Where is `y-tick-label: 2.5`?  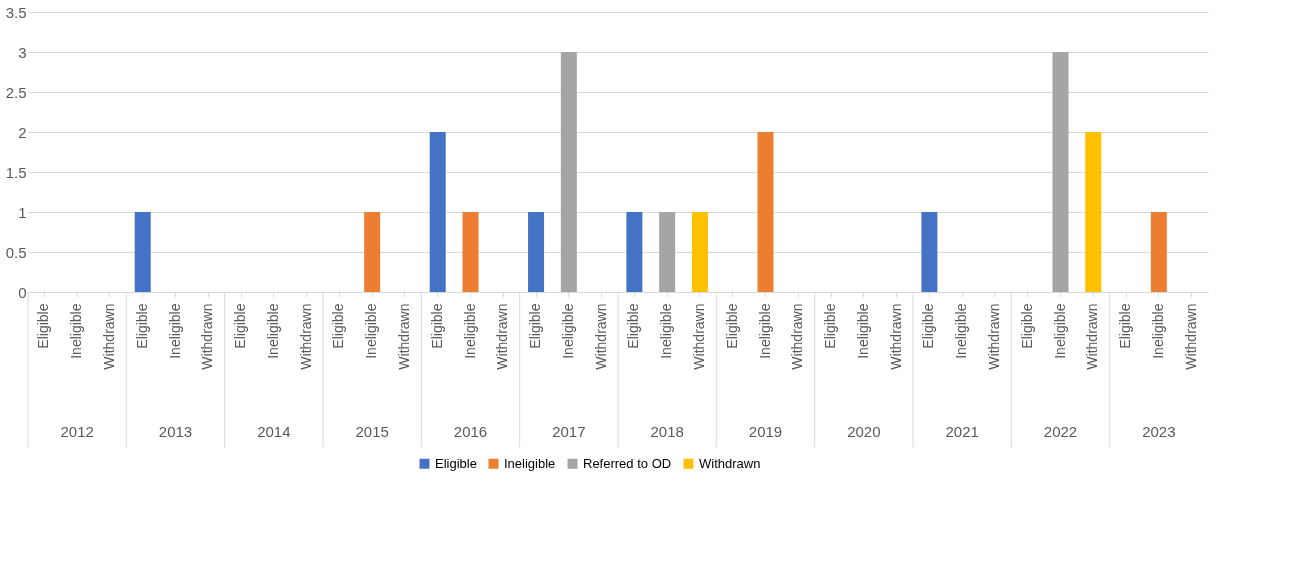 y-tick-label: 2.5 is located at coordinates (16, 92).